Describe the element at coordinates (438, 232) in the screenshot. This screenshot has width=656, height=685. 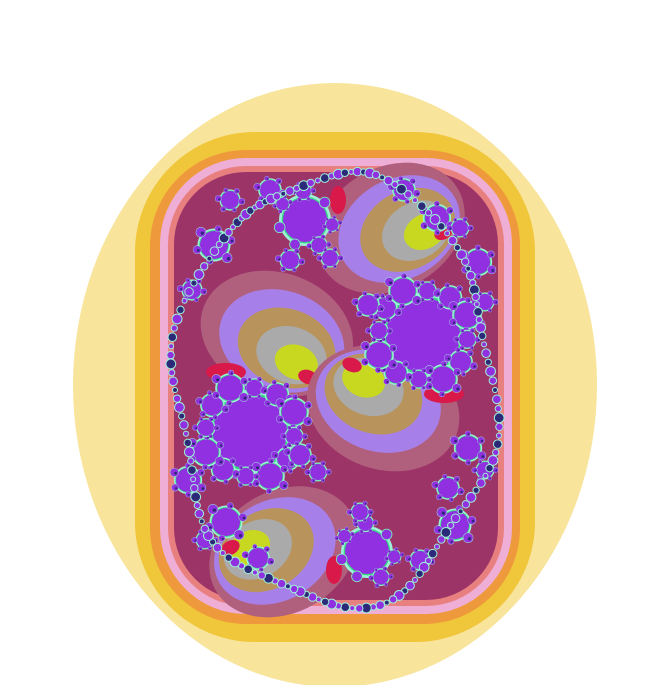
I see `bulb-rim-5-leaf-dot` at that location.